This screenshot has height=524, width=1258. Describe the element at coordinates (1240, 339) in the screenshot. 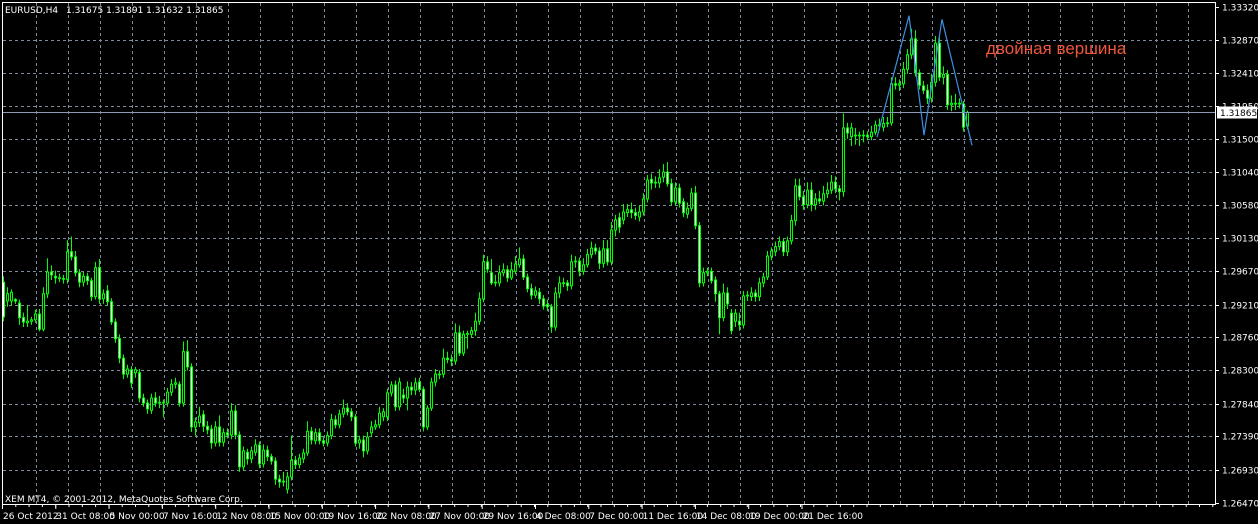

I see `price-tick-label: 1.28760` at that location.